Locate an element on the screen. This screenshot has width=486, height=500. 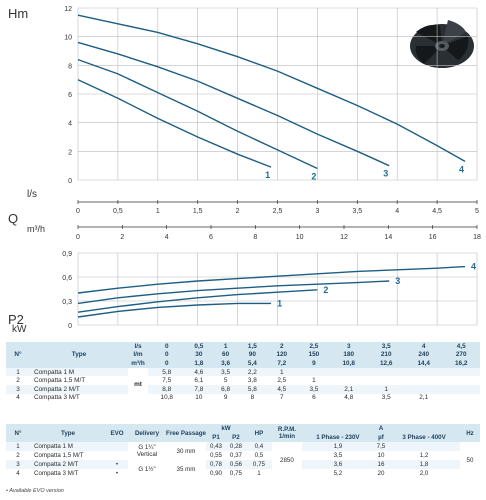
power-axes: 0 0,3 0,6 0,9 is located at coordinates (67, 290).